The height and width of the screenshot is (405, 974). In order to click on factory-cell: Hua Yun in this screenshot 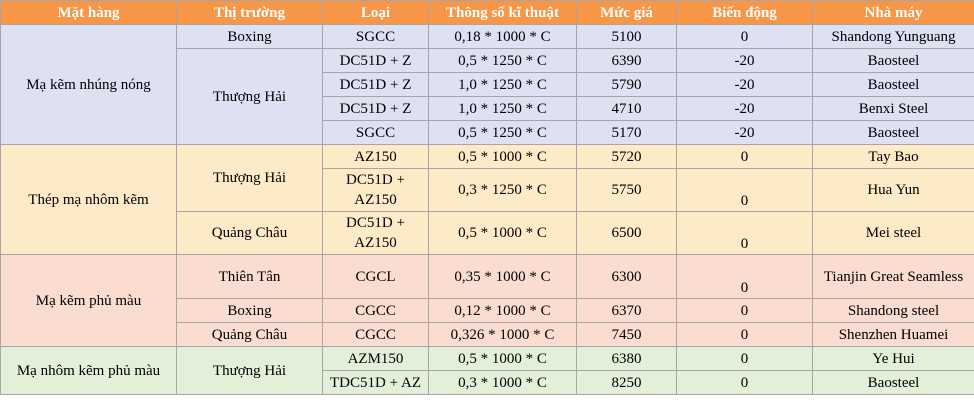, I will do `click(893, 190)`.